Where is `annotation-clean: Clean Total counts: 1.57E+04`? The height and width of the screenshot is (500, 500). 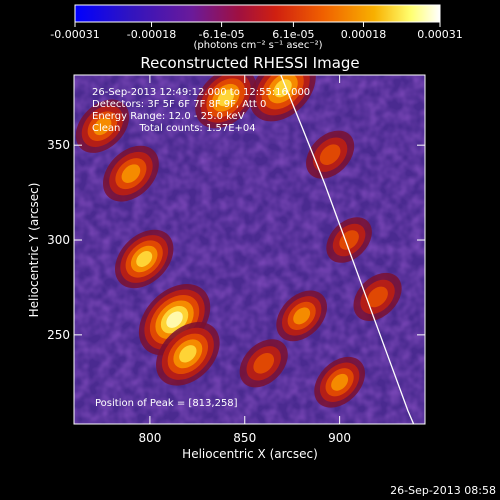 annotation-clean: Clean Total counts: 1.57E+04 is located at coordinates (174, 128).